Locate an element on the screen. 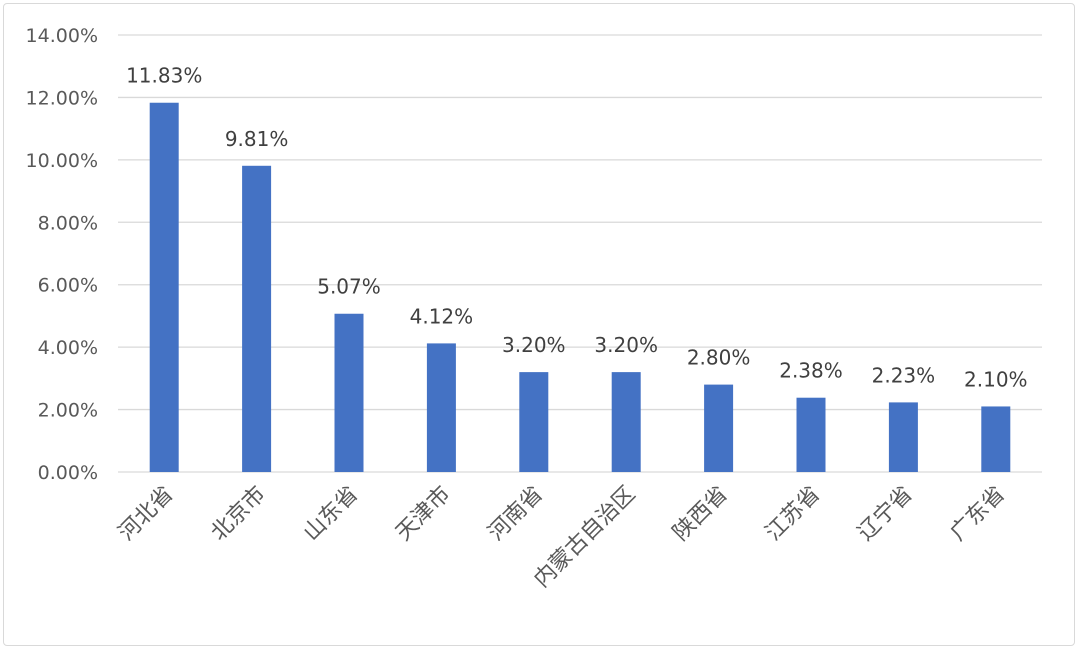 This screenshot has width=1080, height=651. data-label: 2.10% is located at coordinates (996, 379).